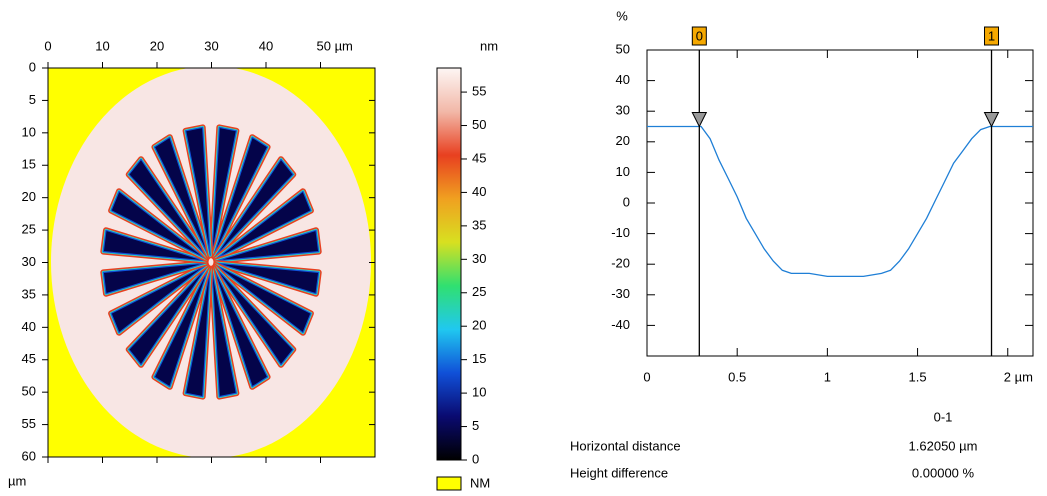 This screenshot has width=1047, height=496. Describe the element at coordinates (943, 416) in the screenshot. I see `table-header: 0-1` at that location.